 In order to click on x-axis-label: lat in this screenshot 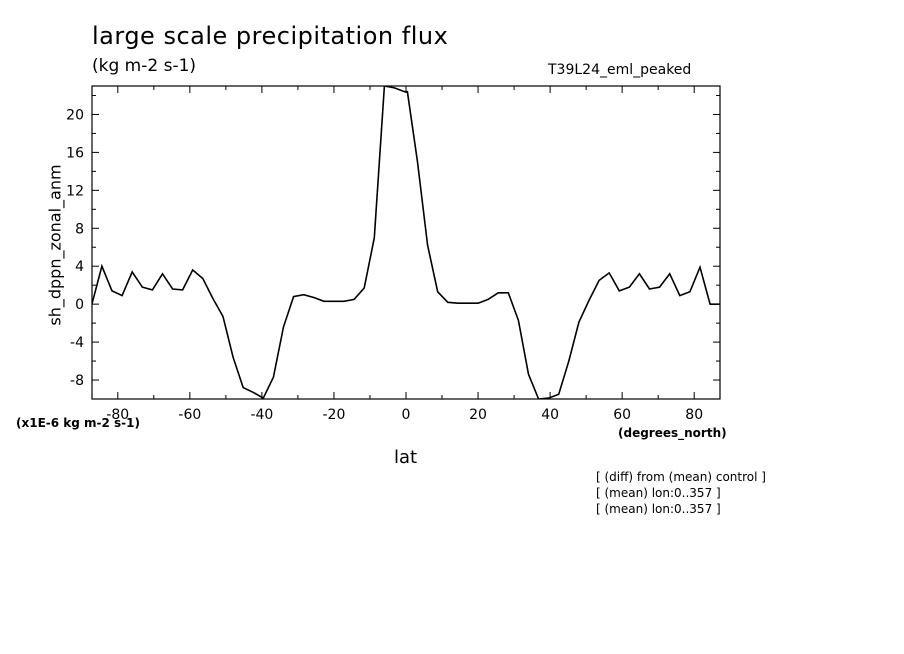, I will do `click(406, 457)`.